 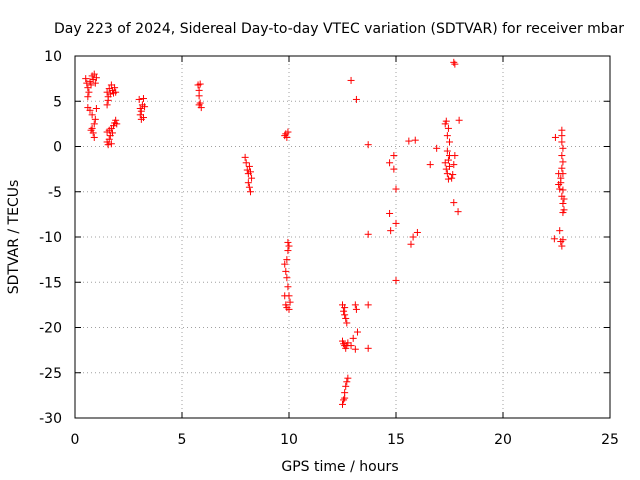 I want to click on y-tick-label: -30, so click(x=50, y=419).